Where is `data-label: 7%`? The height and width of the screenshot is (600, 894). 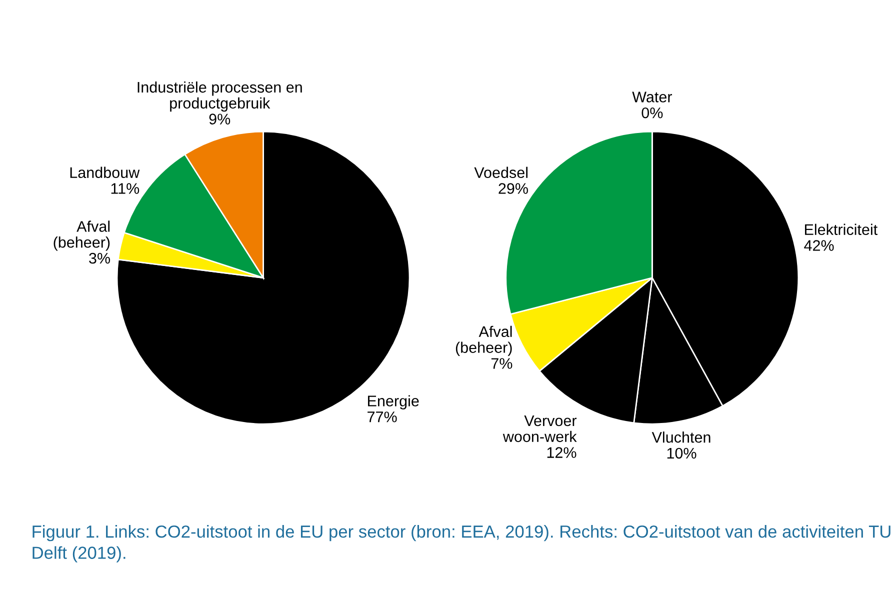 data-label: 7% is located at coordinates (501, 363).